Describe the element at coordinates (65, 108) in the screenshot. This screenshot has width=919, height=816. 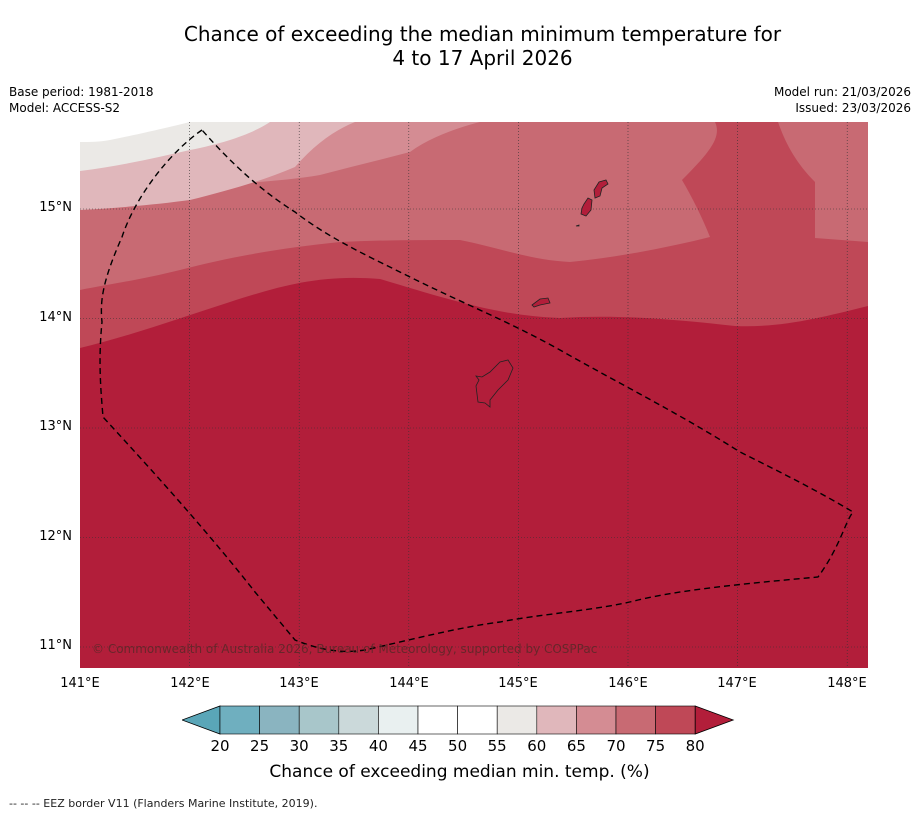
I see `model-text: Model: ACCESS-S2` at that location.